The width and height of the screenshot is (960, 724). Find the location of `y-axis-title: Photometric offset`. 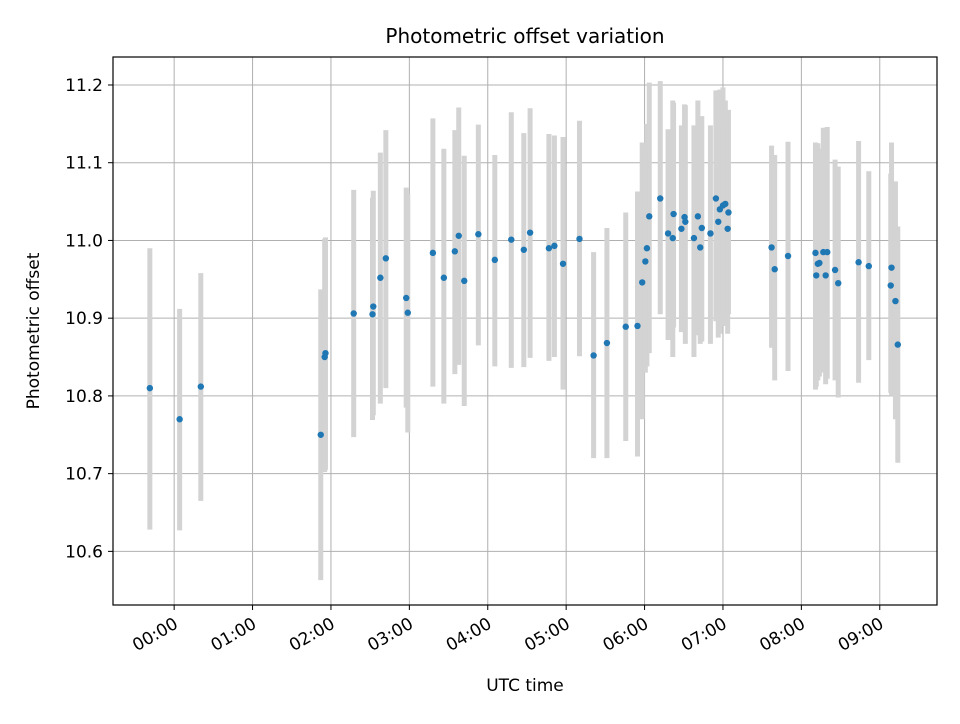

y-axis-title: Photometric offset is located at coordinates (34, 330).